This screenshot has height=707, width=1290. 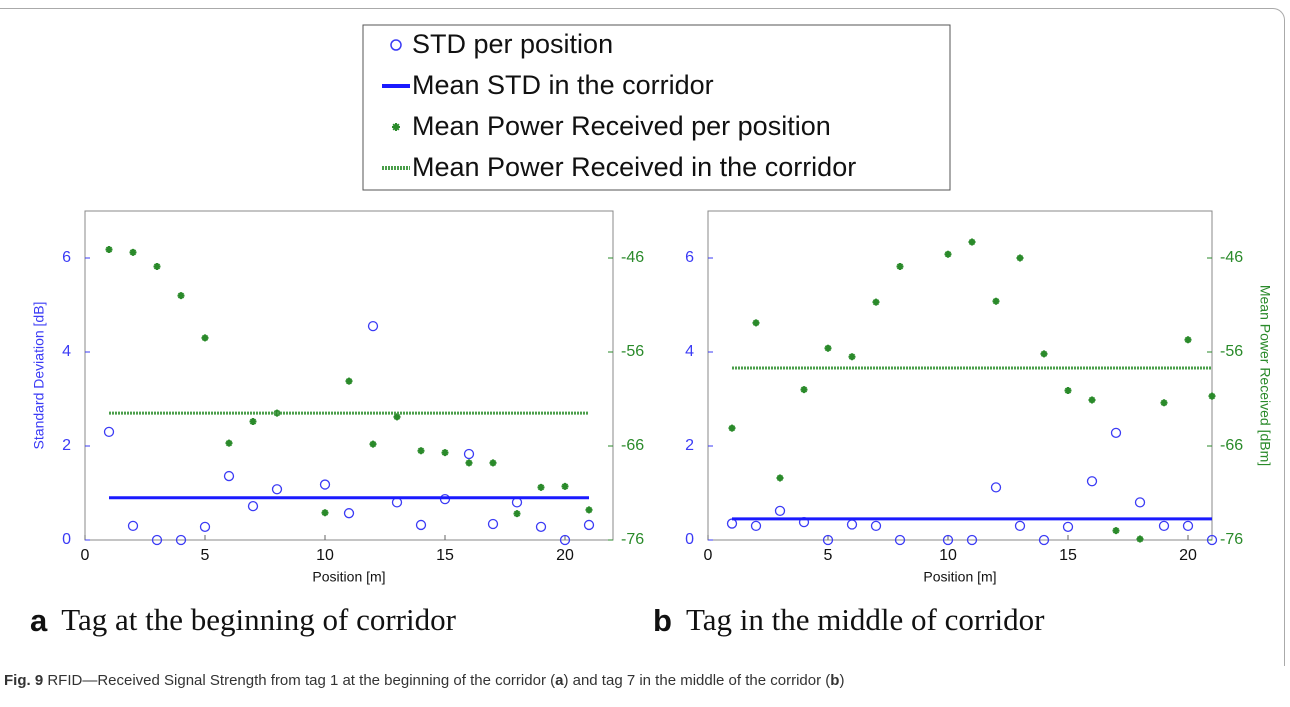 I want to click on legend-label: Mean STD in the corridor, so click(x=563, y=85).